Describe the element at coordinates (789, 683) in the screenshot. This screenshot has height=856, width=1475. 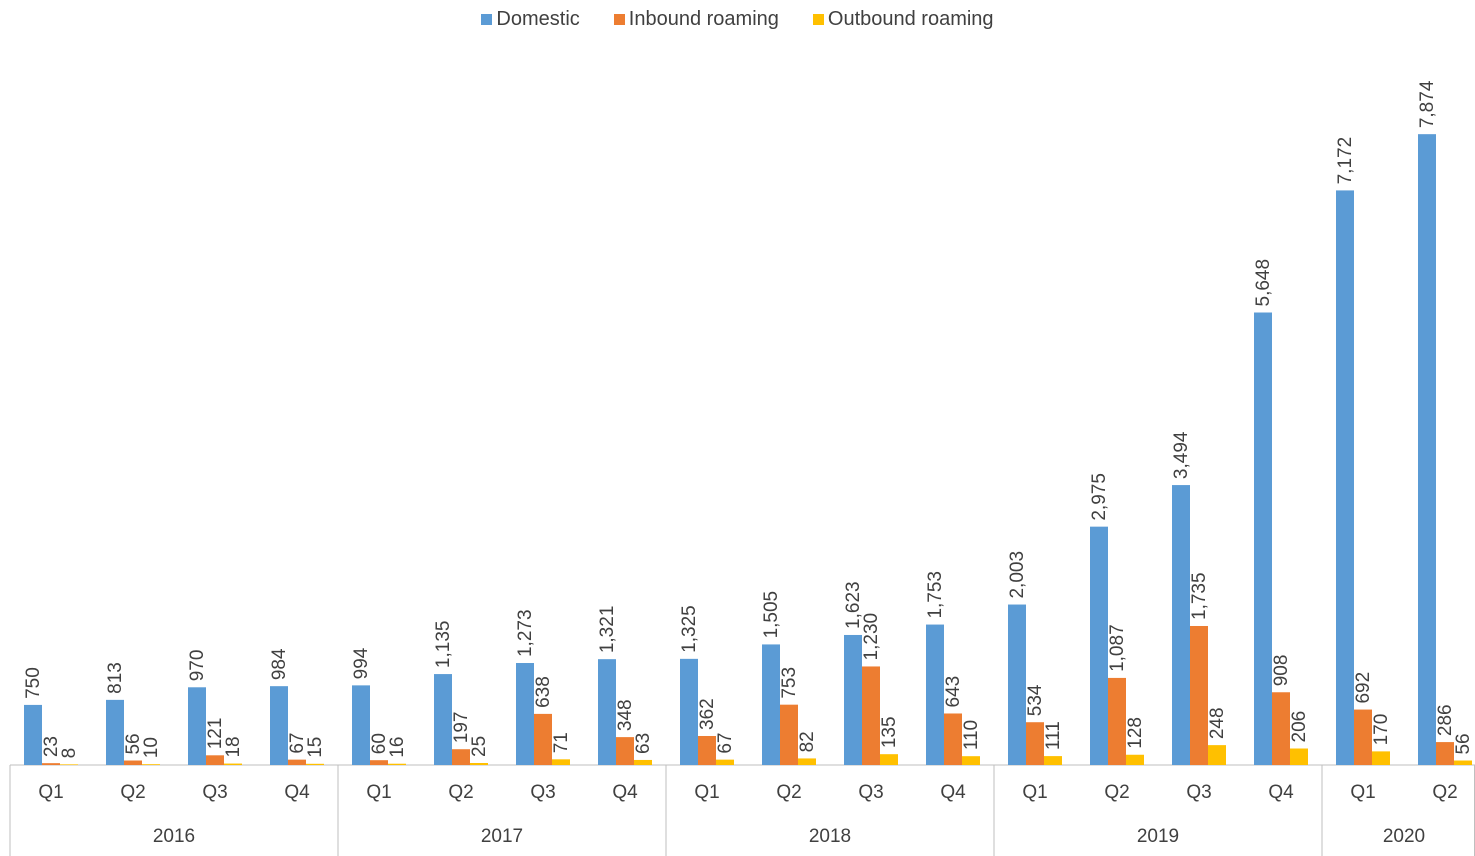
I see `data-label: 753` at that location.